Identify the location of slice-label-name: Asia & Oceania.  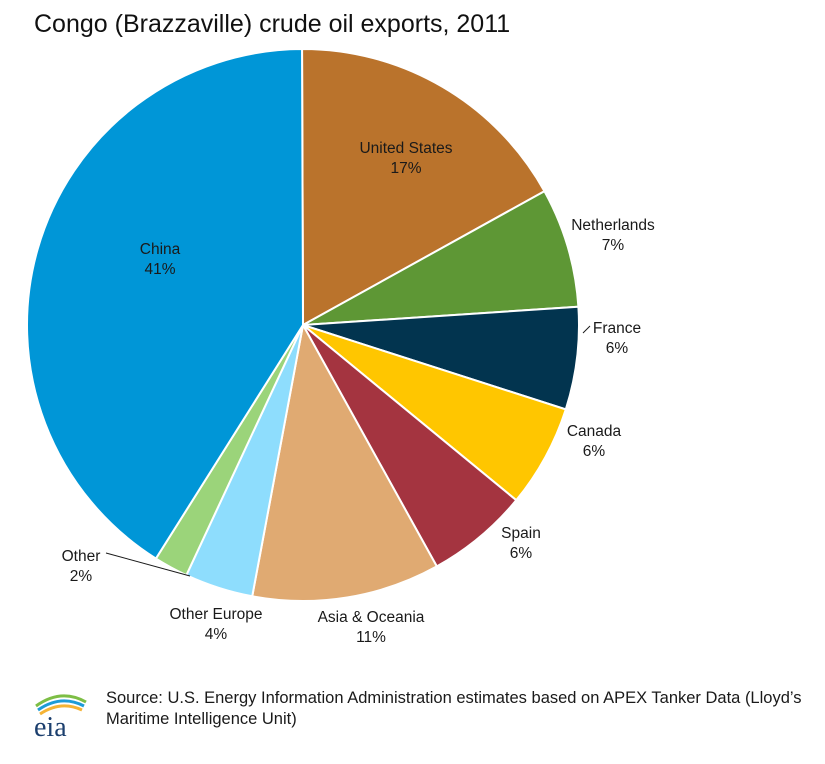
(371, 617).